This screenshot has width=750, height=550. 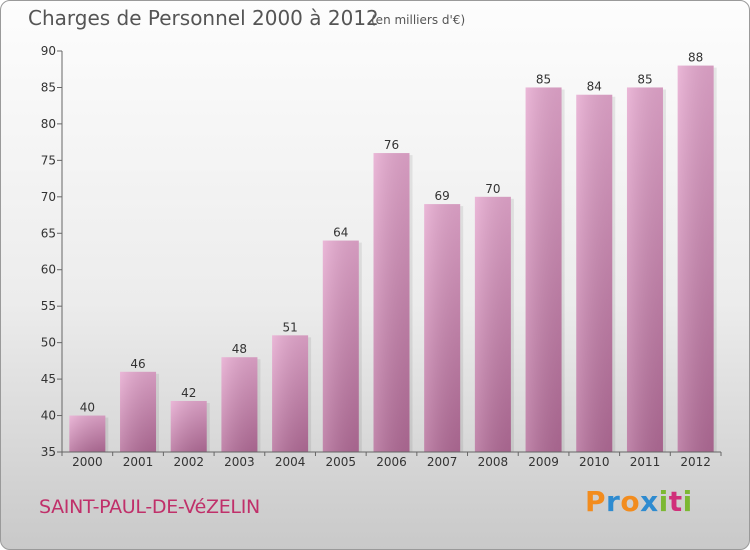 What do you see at coordinates (48, 306) in the screenshot?
I see `y-tick-label: 55` at bounding box center [48, 306].